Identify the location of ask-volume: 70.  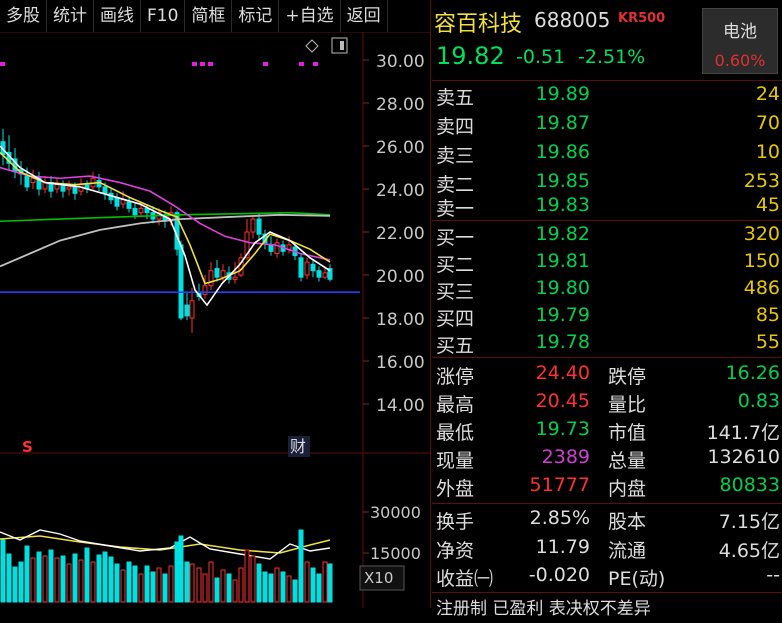
(767, 123).